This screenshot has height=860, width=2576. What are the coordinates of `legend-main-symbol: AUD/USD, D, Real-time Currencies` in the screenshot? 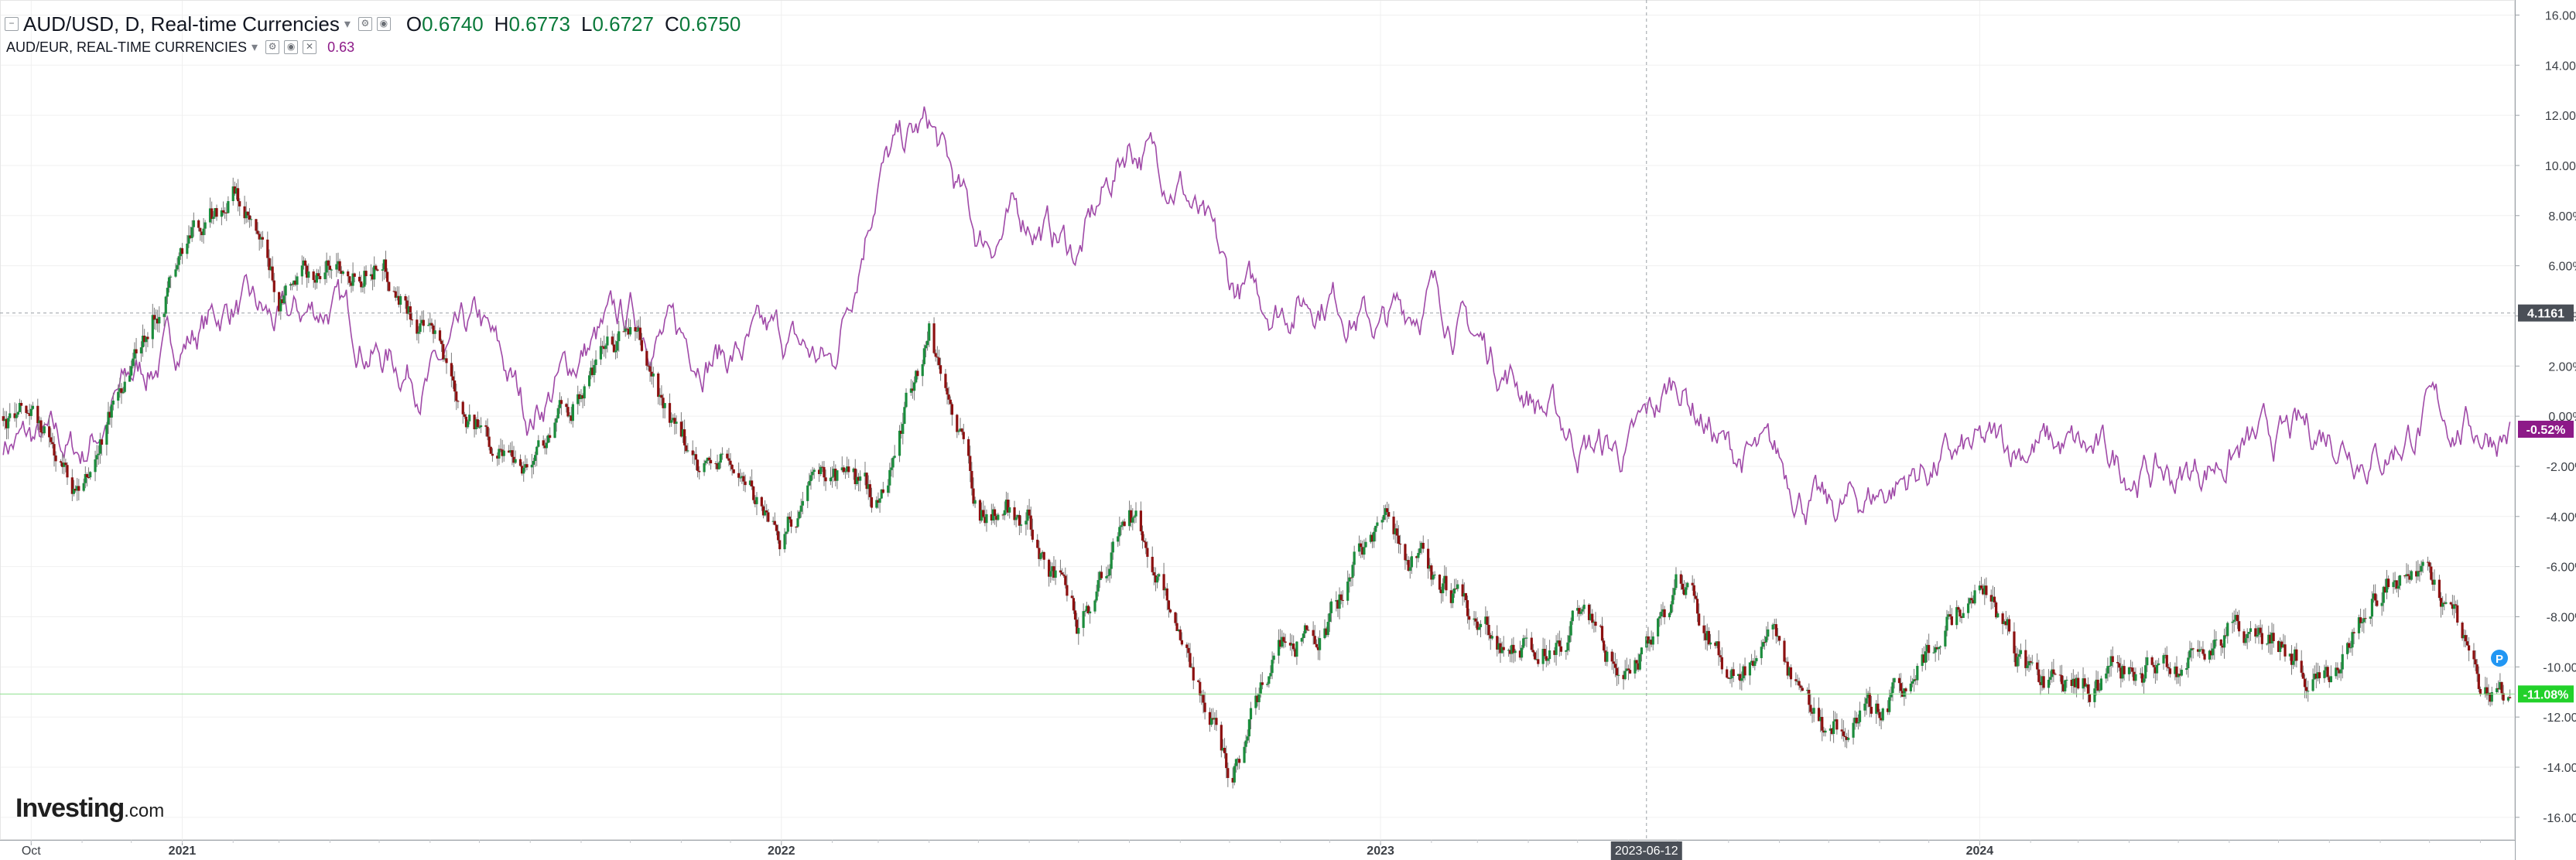 It's located at (182, 24).